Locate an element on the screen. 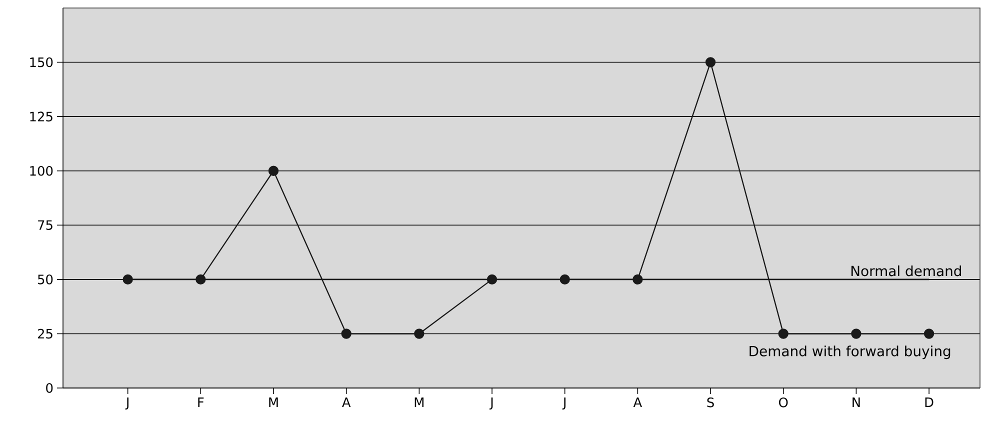  ref-line-label: Normal demand is located at coordinates (906, 270).